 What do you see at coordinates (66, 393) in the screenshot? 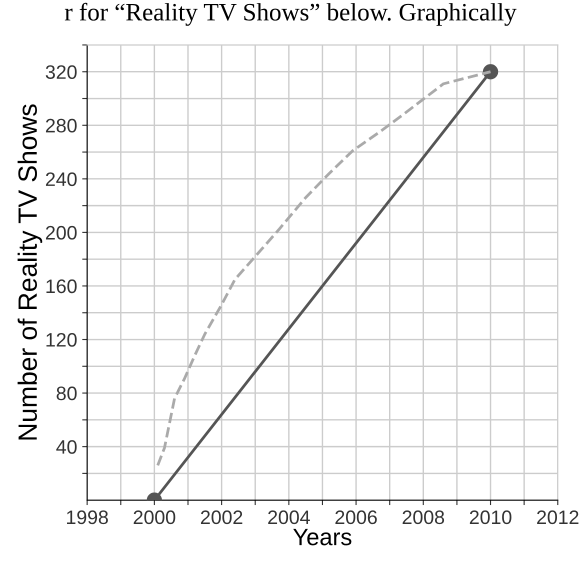
I see `y-tick-label: 80` at bounding box center [66, 393].